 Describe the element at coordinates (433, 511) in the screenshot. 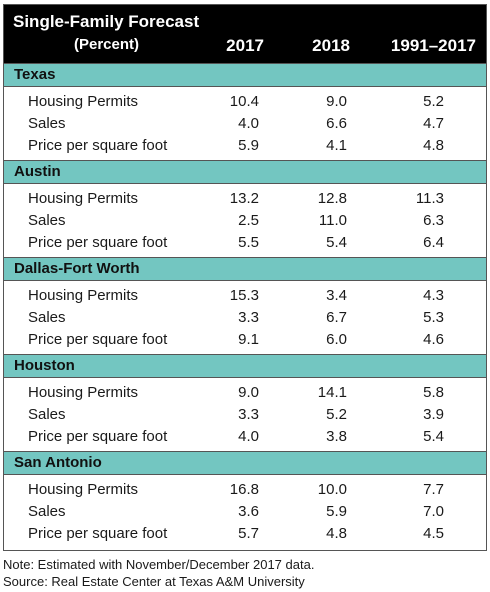

I see `cell-value: 7.0` at that location.